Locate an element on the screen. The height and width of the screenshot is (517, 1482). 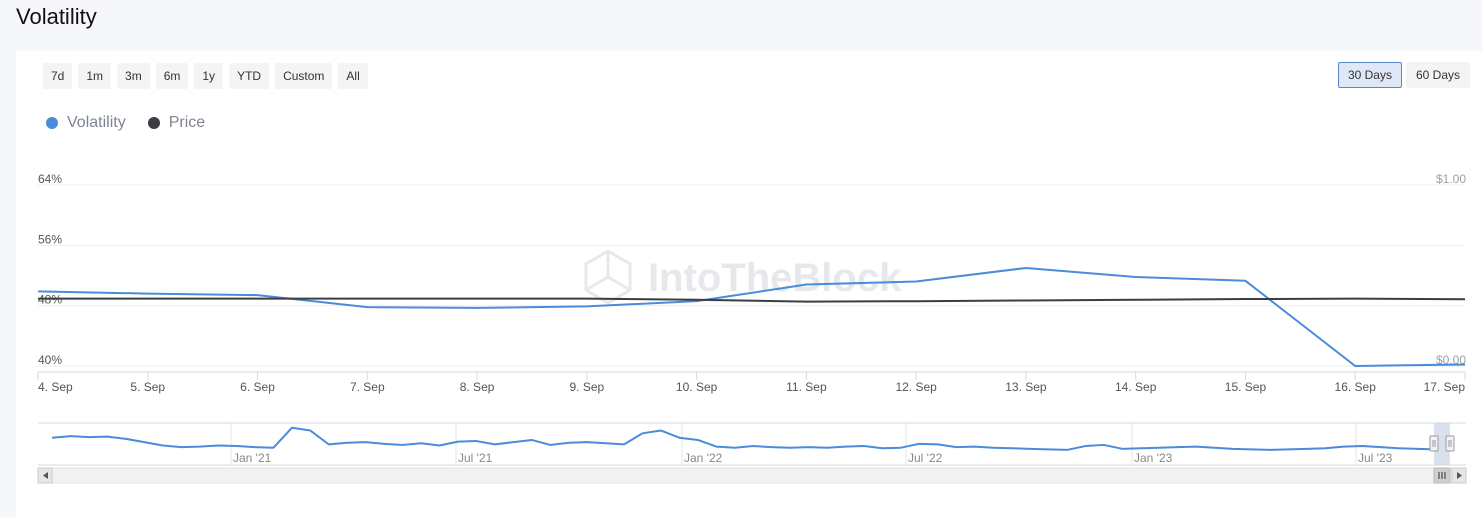
y-right-tick-label: $1.00 is located at coordinates (1451, 179).